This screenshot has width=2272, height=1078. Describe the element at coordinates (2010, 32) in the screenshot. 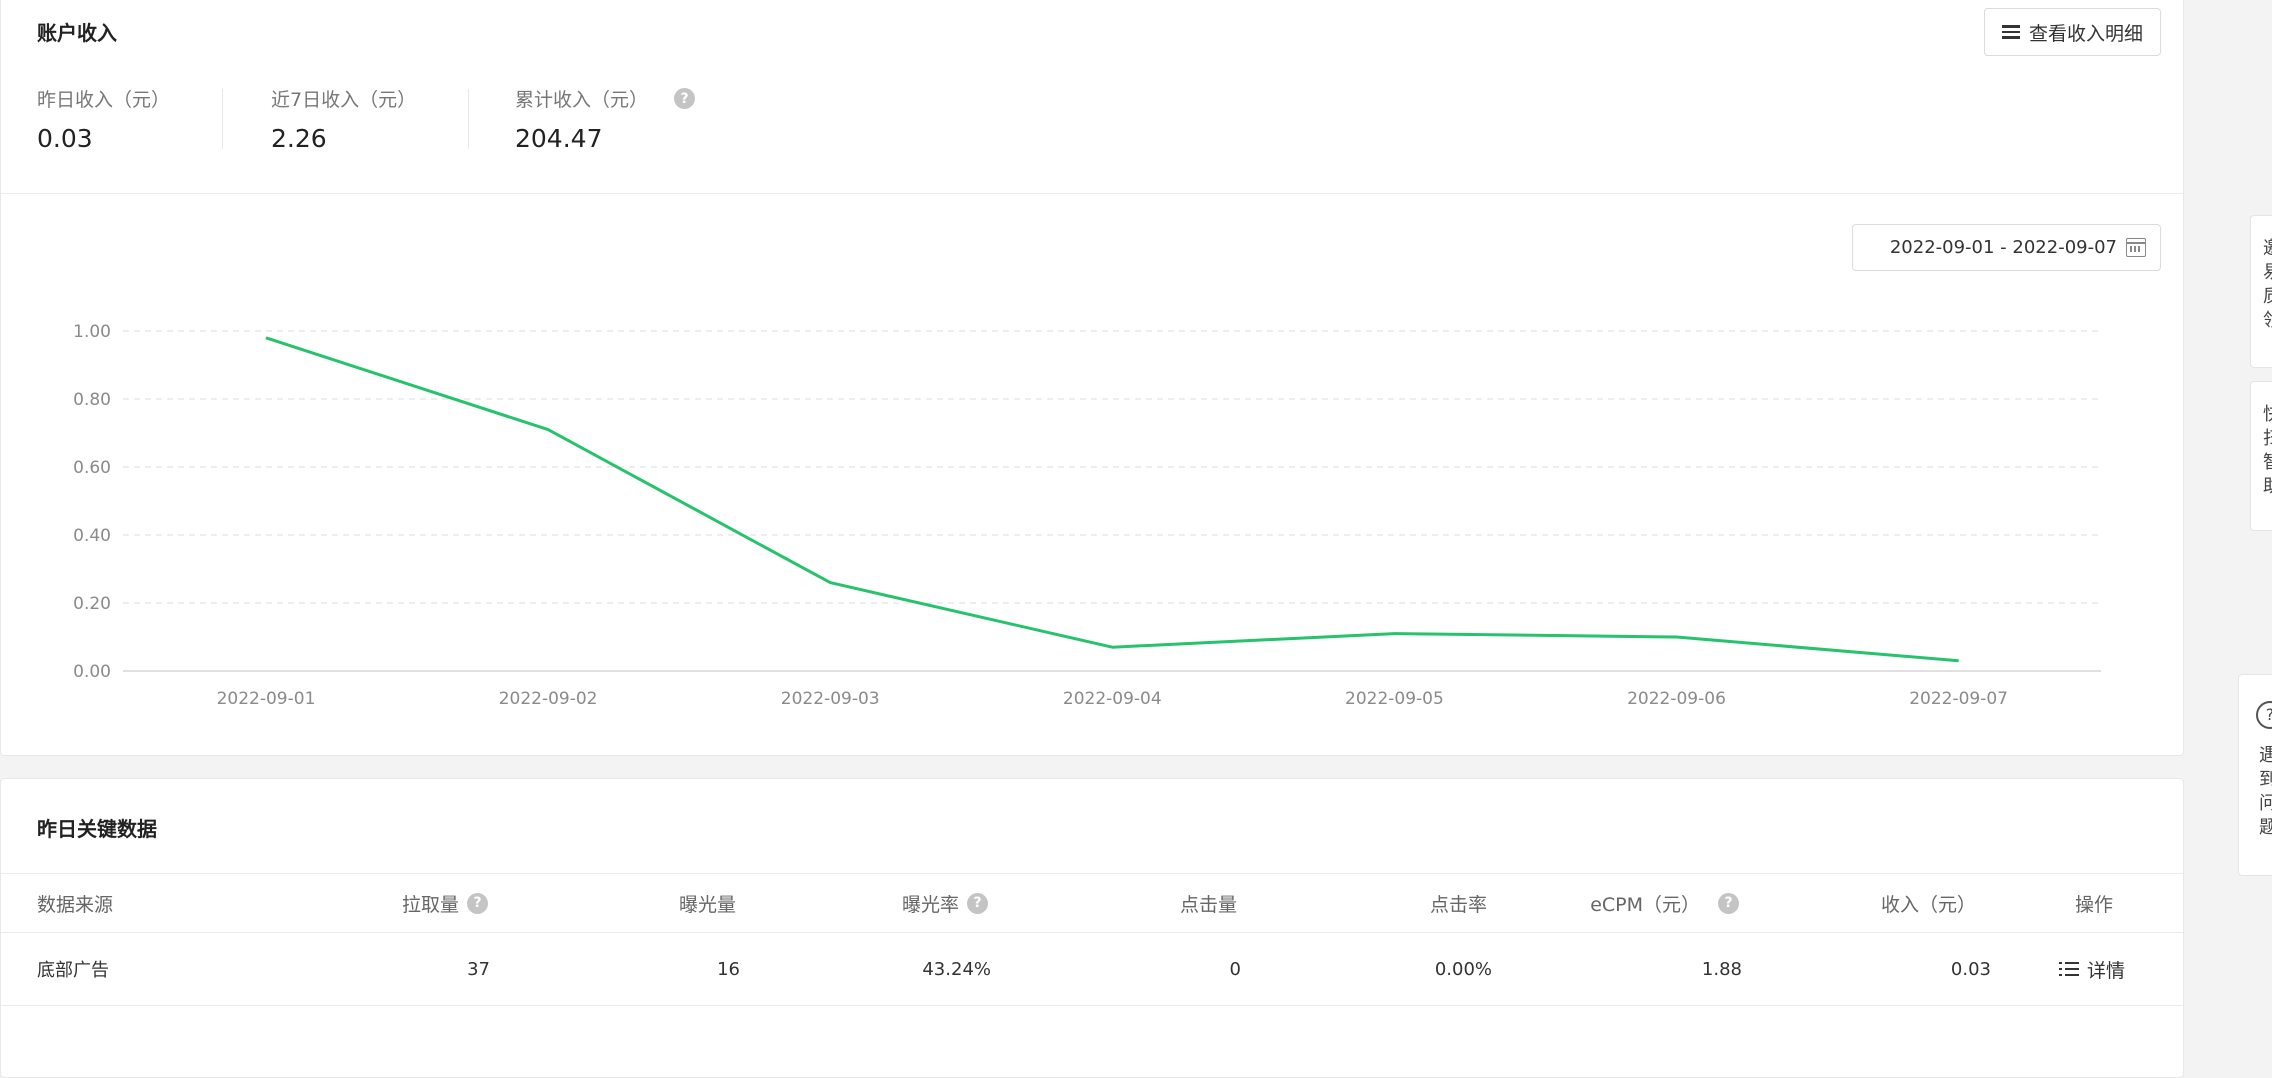

I see `hamburger-icon` at that location.